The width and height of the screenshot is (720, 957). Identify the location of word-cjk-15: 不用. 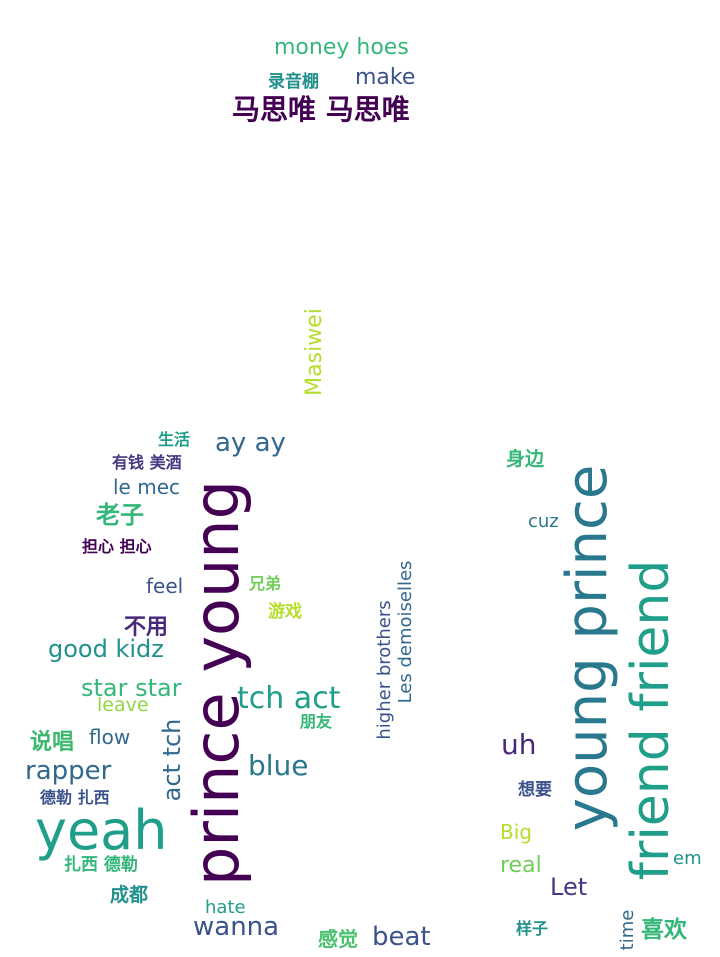
(146, 627).